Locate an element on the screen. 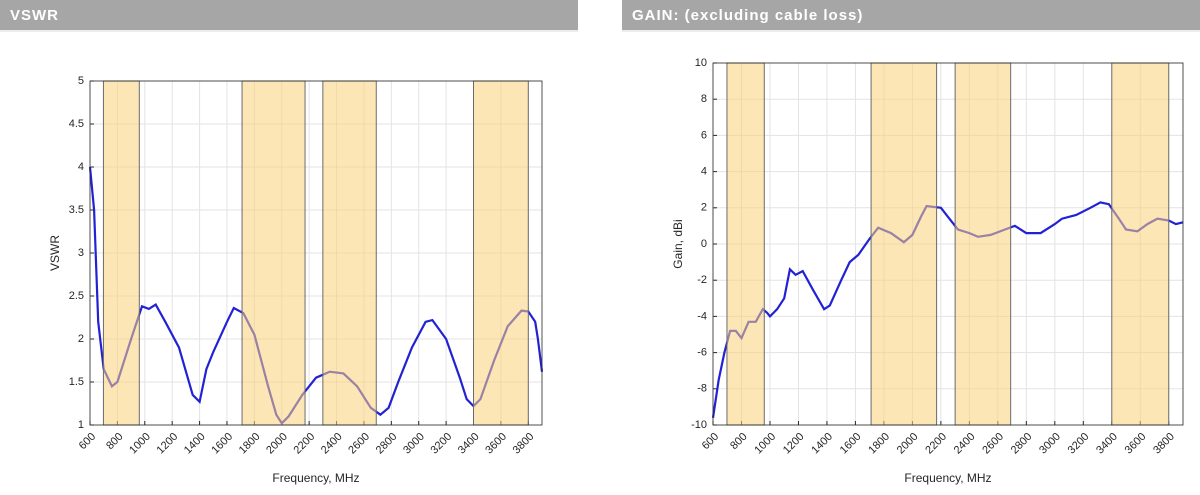 Image resolution: width=1200 pixels, height=495 pixels. y-tick-label: 4.5 is located at coordinates (76, 124).